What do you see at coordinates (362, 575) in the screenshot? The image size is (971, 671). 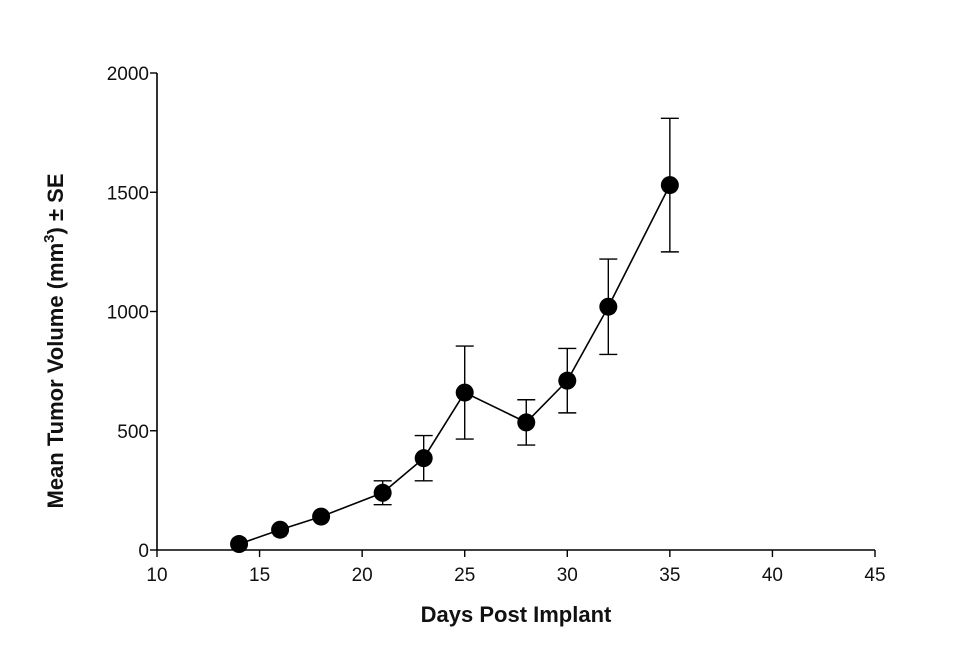 I see `x-tick-label: 20` at bounding box center [362, 575].